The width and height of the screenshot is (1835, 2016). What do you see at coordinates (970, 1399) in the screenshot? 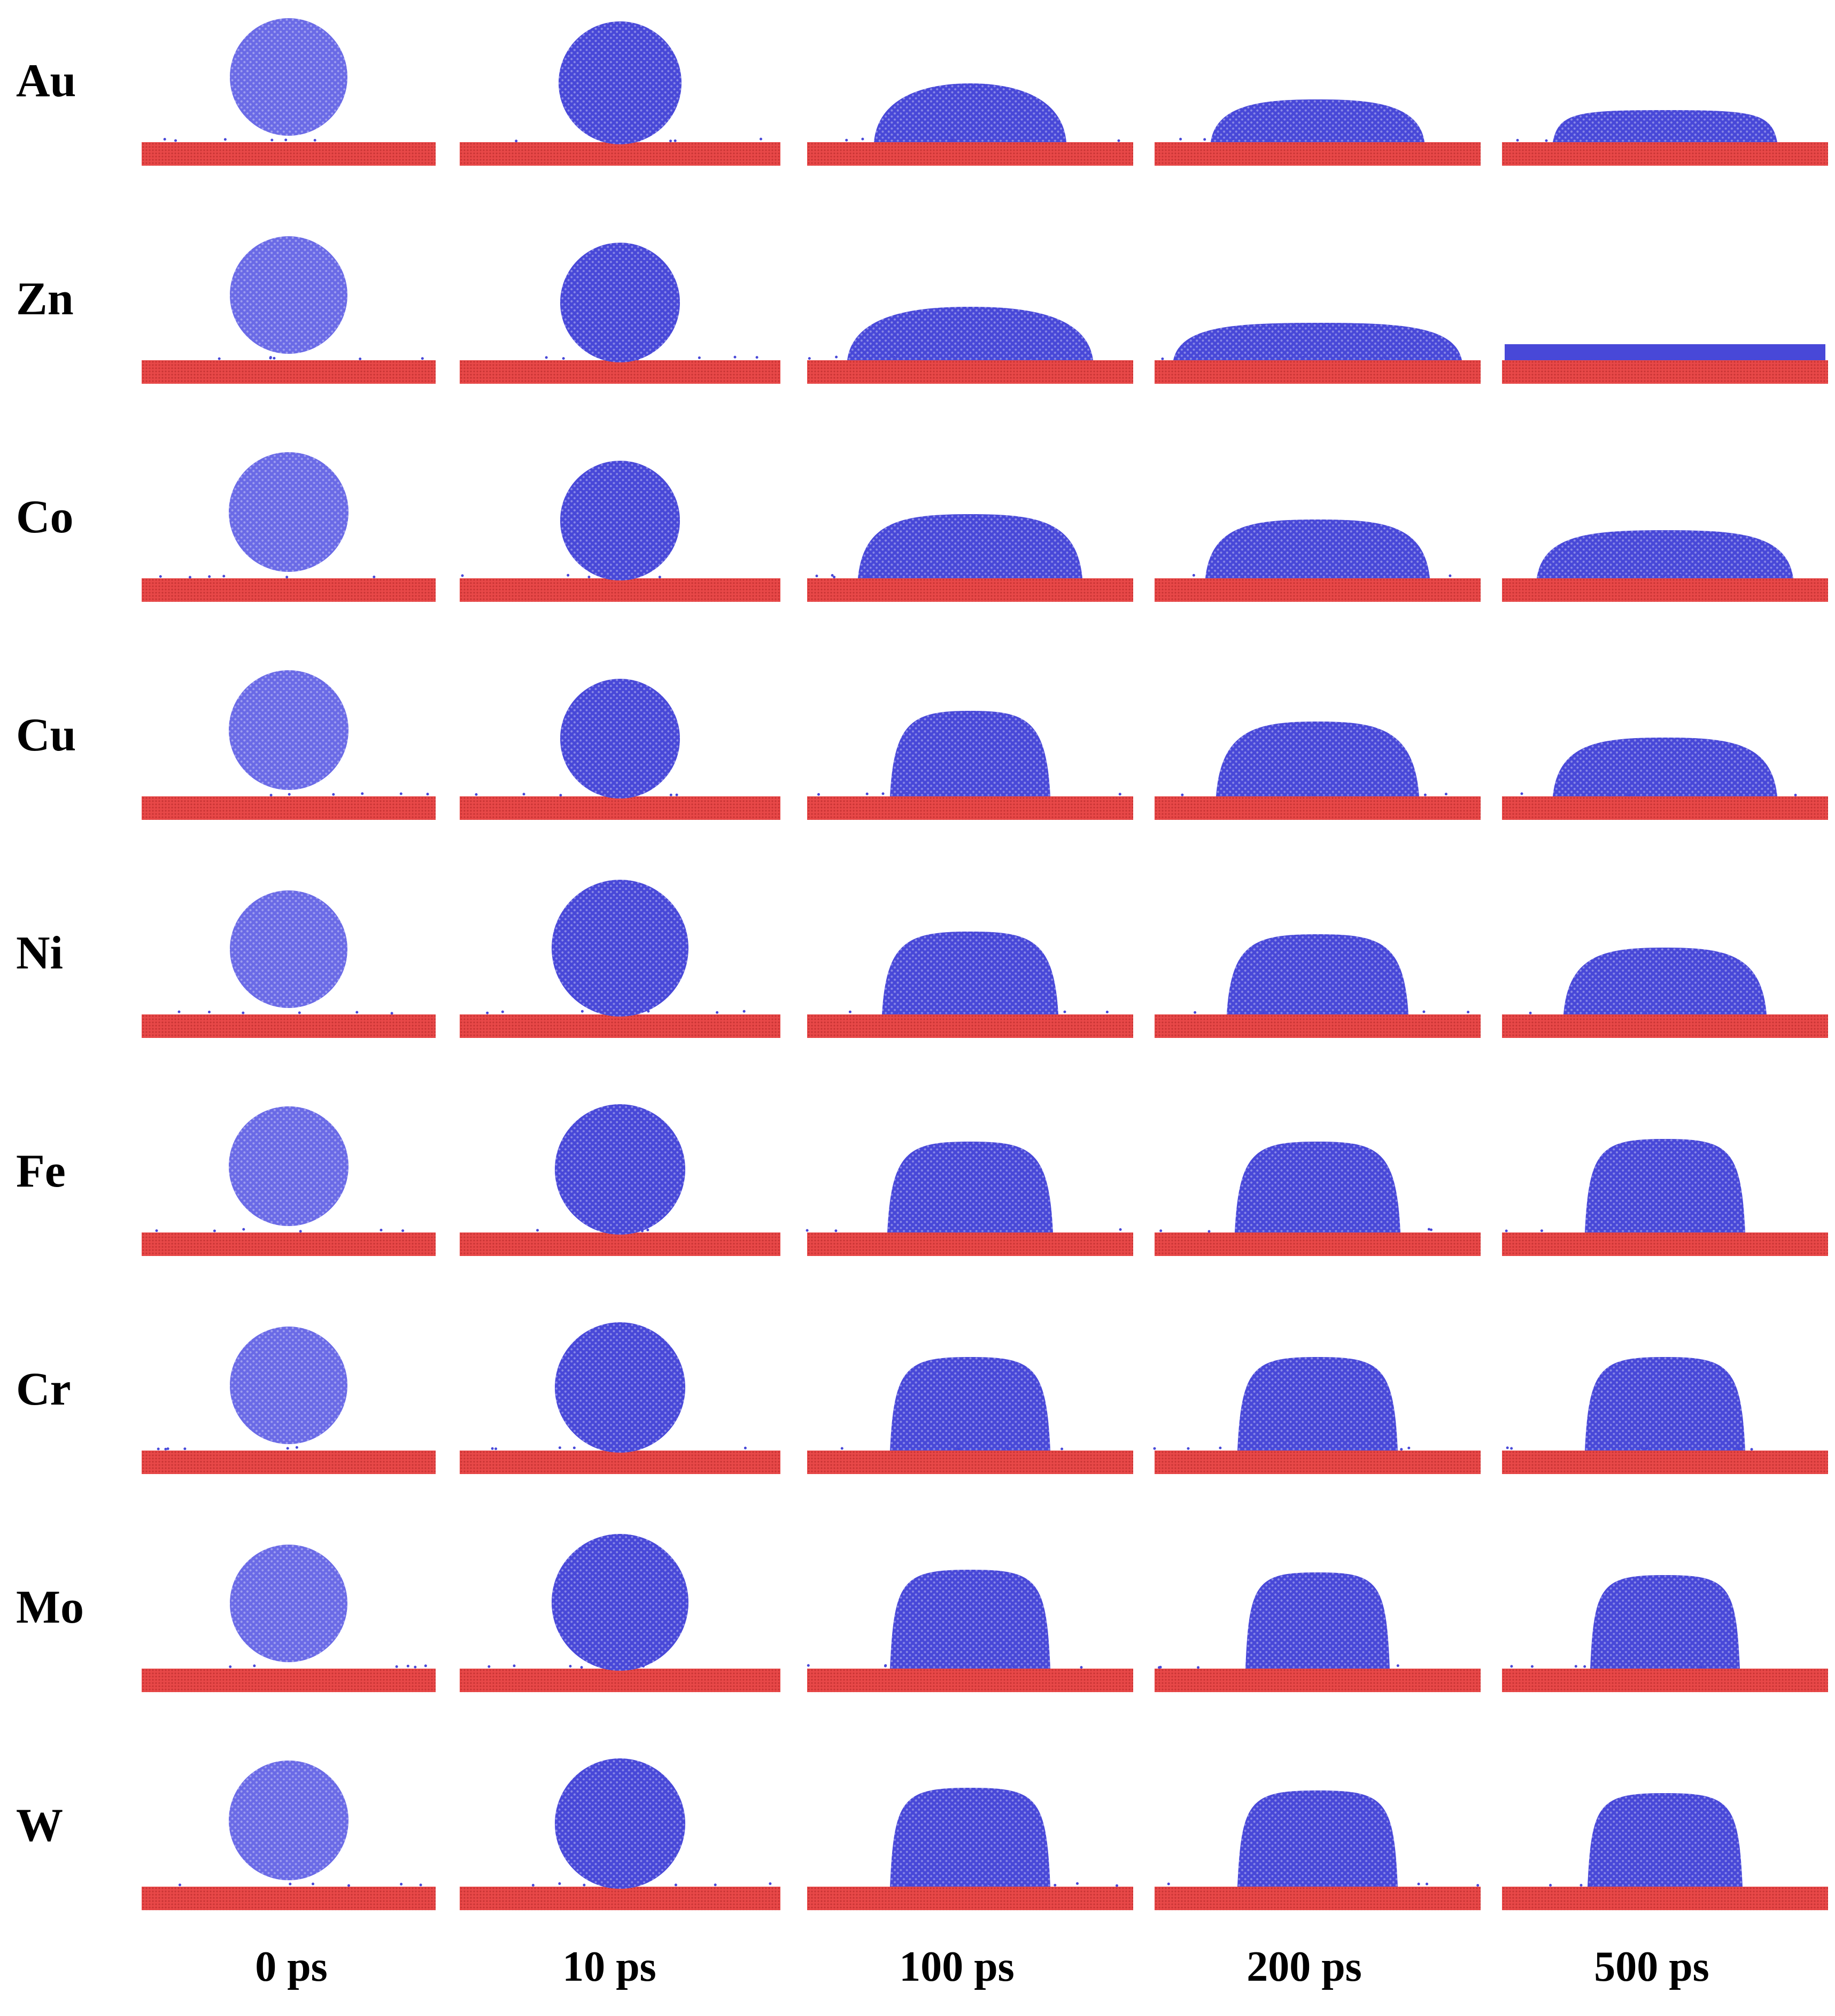
I see `snapshot-cr-t100` at bounding box center [970, 1399].